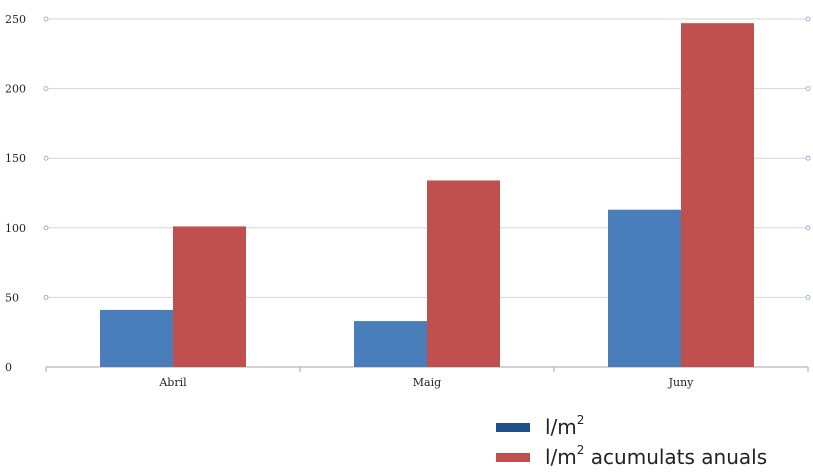  Describe the element at coordinates (15, 228) in the screenshot. I see `y-tick-label: 100` at that location.